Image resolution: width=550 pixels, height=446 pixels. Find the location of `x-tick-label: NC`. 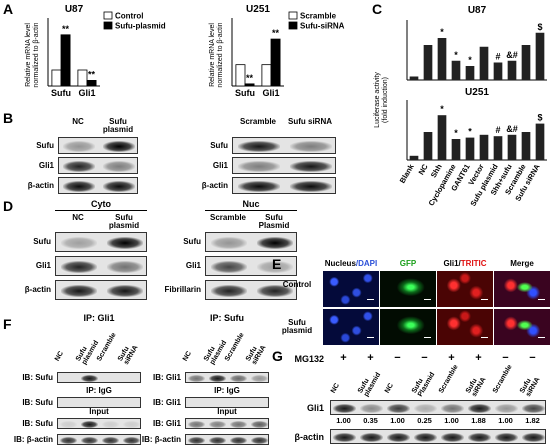

x-tick-label: NC is located at coordinates (424, 169).